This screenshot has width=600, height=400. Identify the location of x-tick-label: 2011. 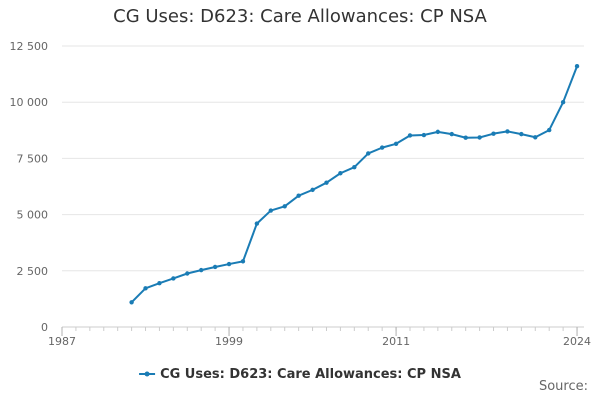
(396, 341).